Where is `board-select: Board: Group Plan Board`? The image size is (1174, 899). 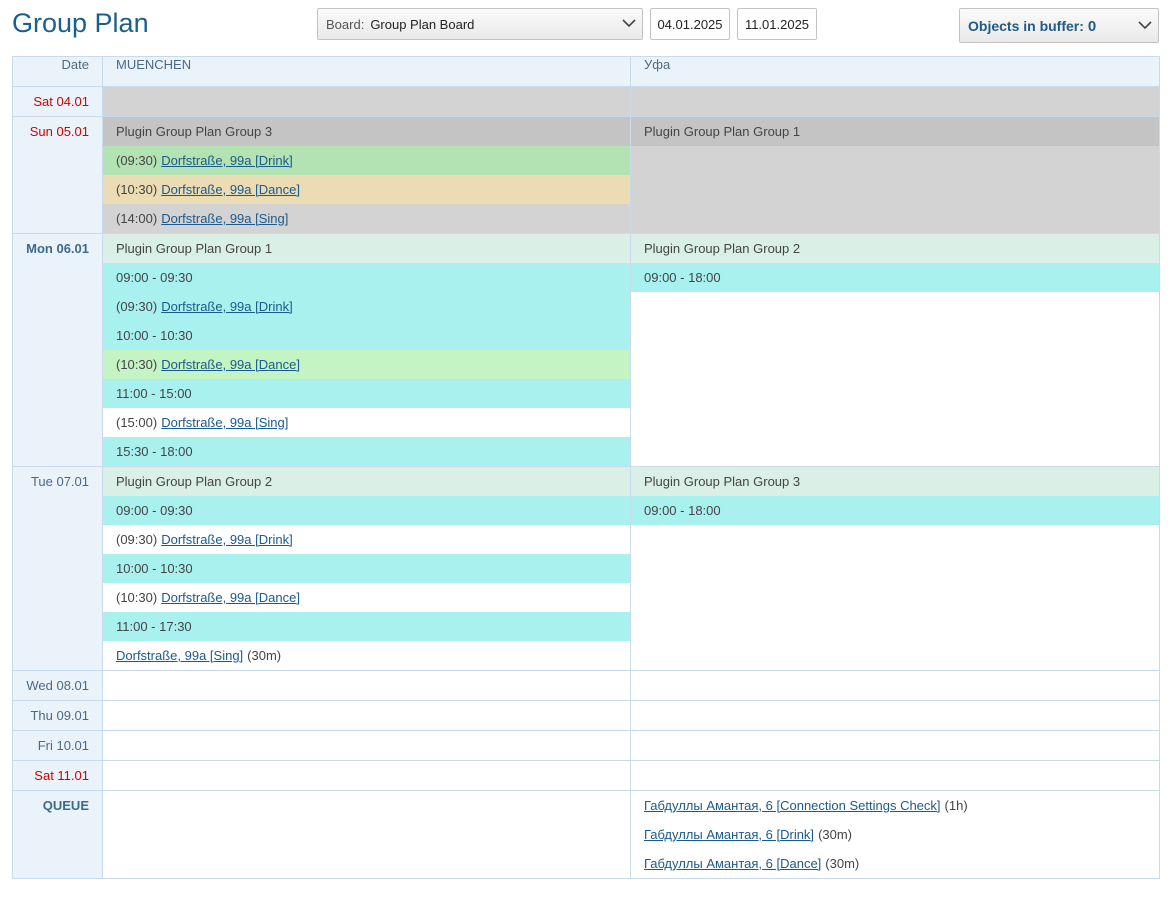
board-select: Board: Group Plan Board is located at coordinates (480, 24).